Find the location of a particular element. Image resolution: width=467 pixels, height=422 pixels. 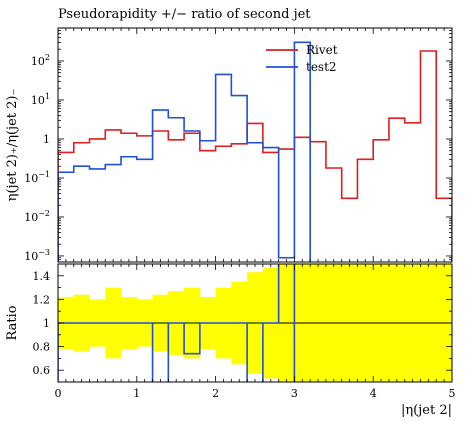

x-tick-label: 3 is located at coordinates (294, 393).